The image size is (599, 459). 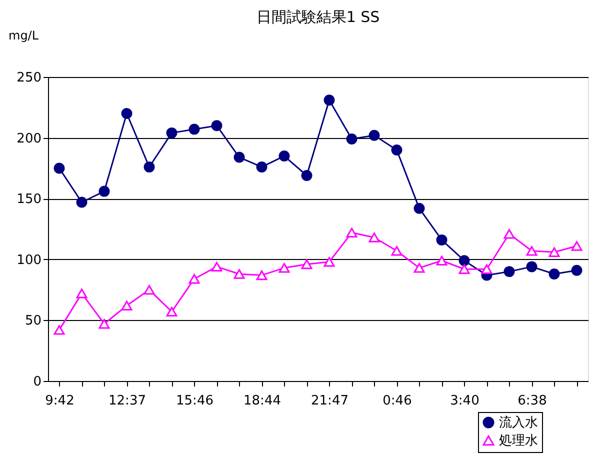 I want to click on y-tick-label: 0, so click(x=37, y=382).